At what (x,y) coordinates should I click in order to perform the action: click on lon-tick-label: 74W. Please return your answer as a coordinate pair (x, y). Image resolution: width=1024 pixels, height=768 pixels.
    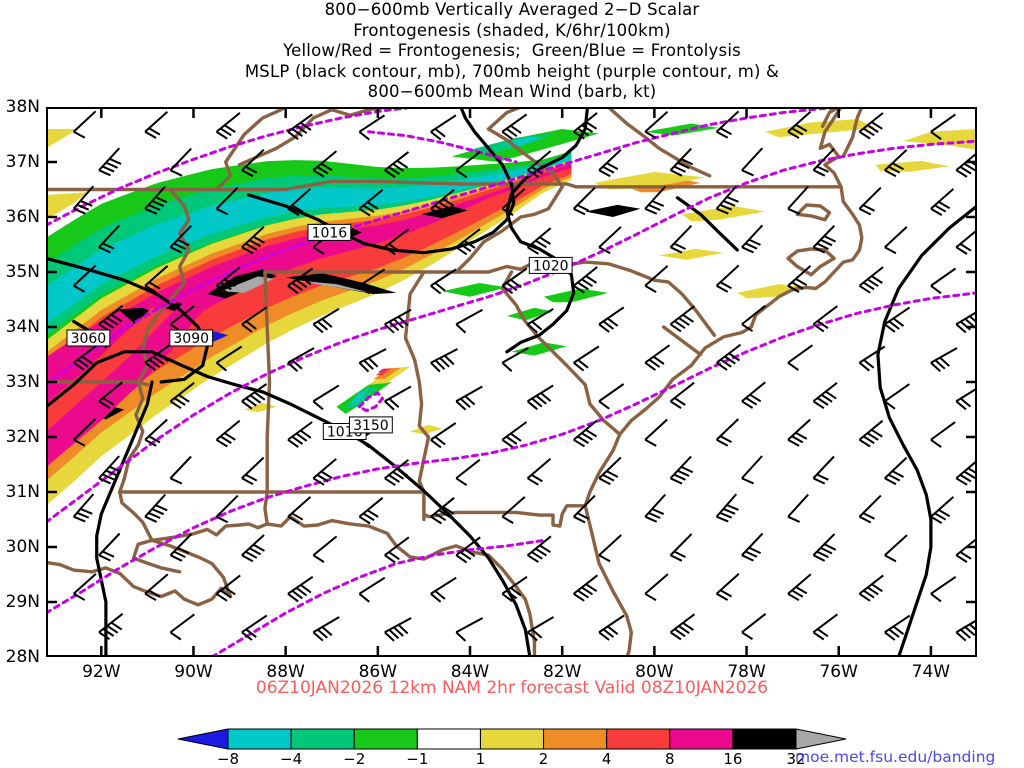
    Looking at the image, I should click on (931, 672).